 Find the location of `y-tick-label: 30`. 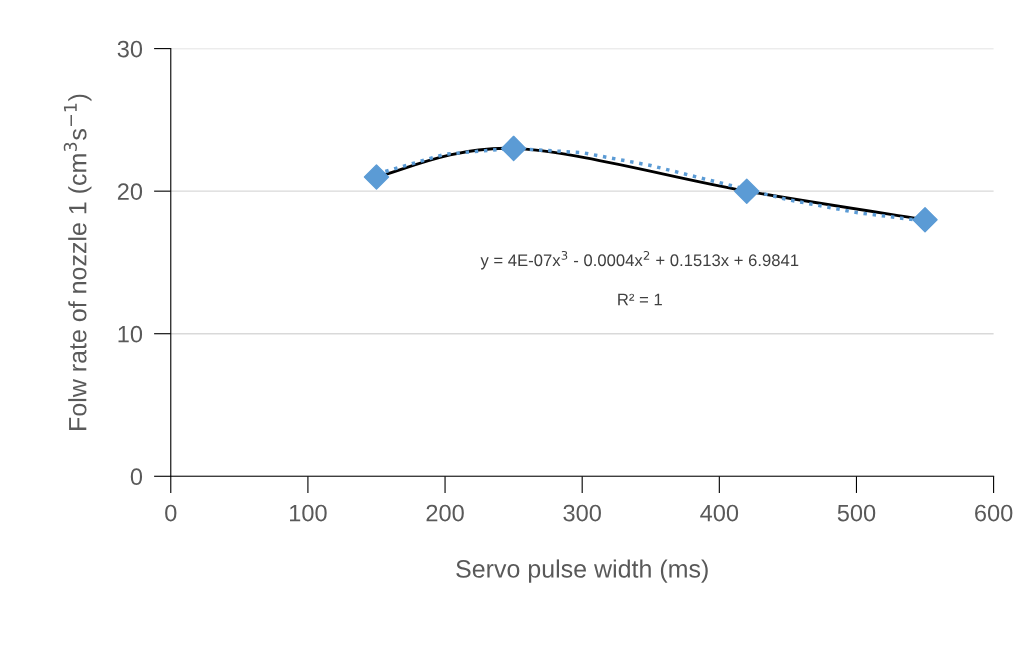

y-tick-label: 30 is located at coordinates (130, 49).